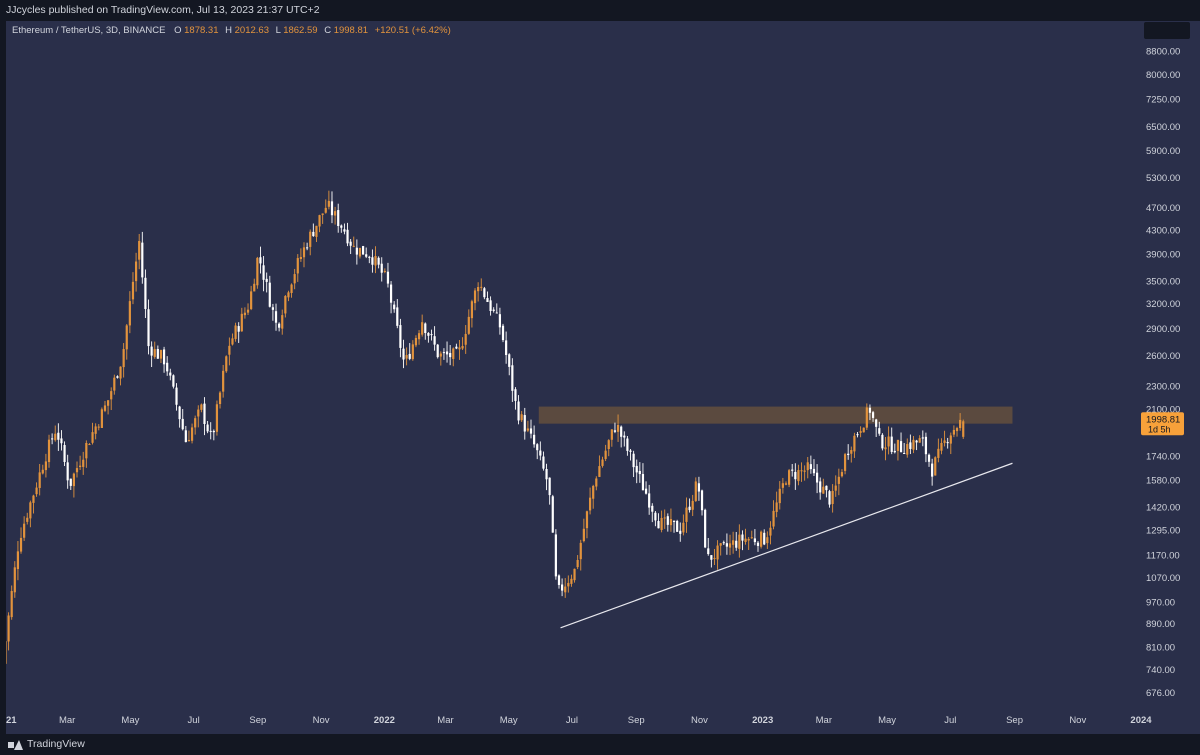 The image size is (1200, 755). Describe the element at coordinates (46, 744) in the screenshot. I see `tradingview-logo: TradingView` at that location.